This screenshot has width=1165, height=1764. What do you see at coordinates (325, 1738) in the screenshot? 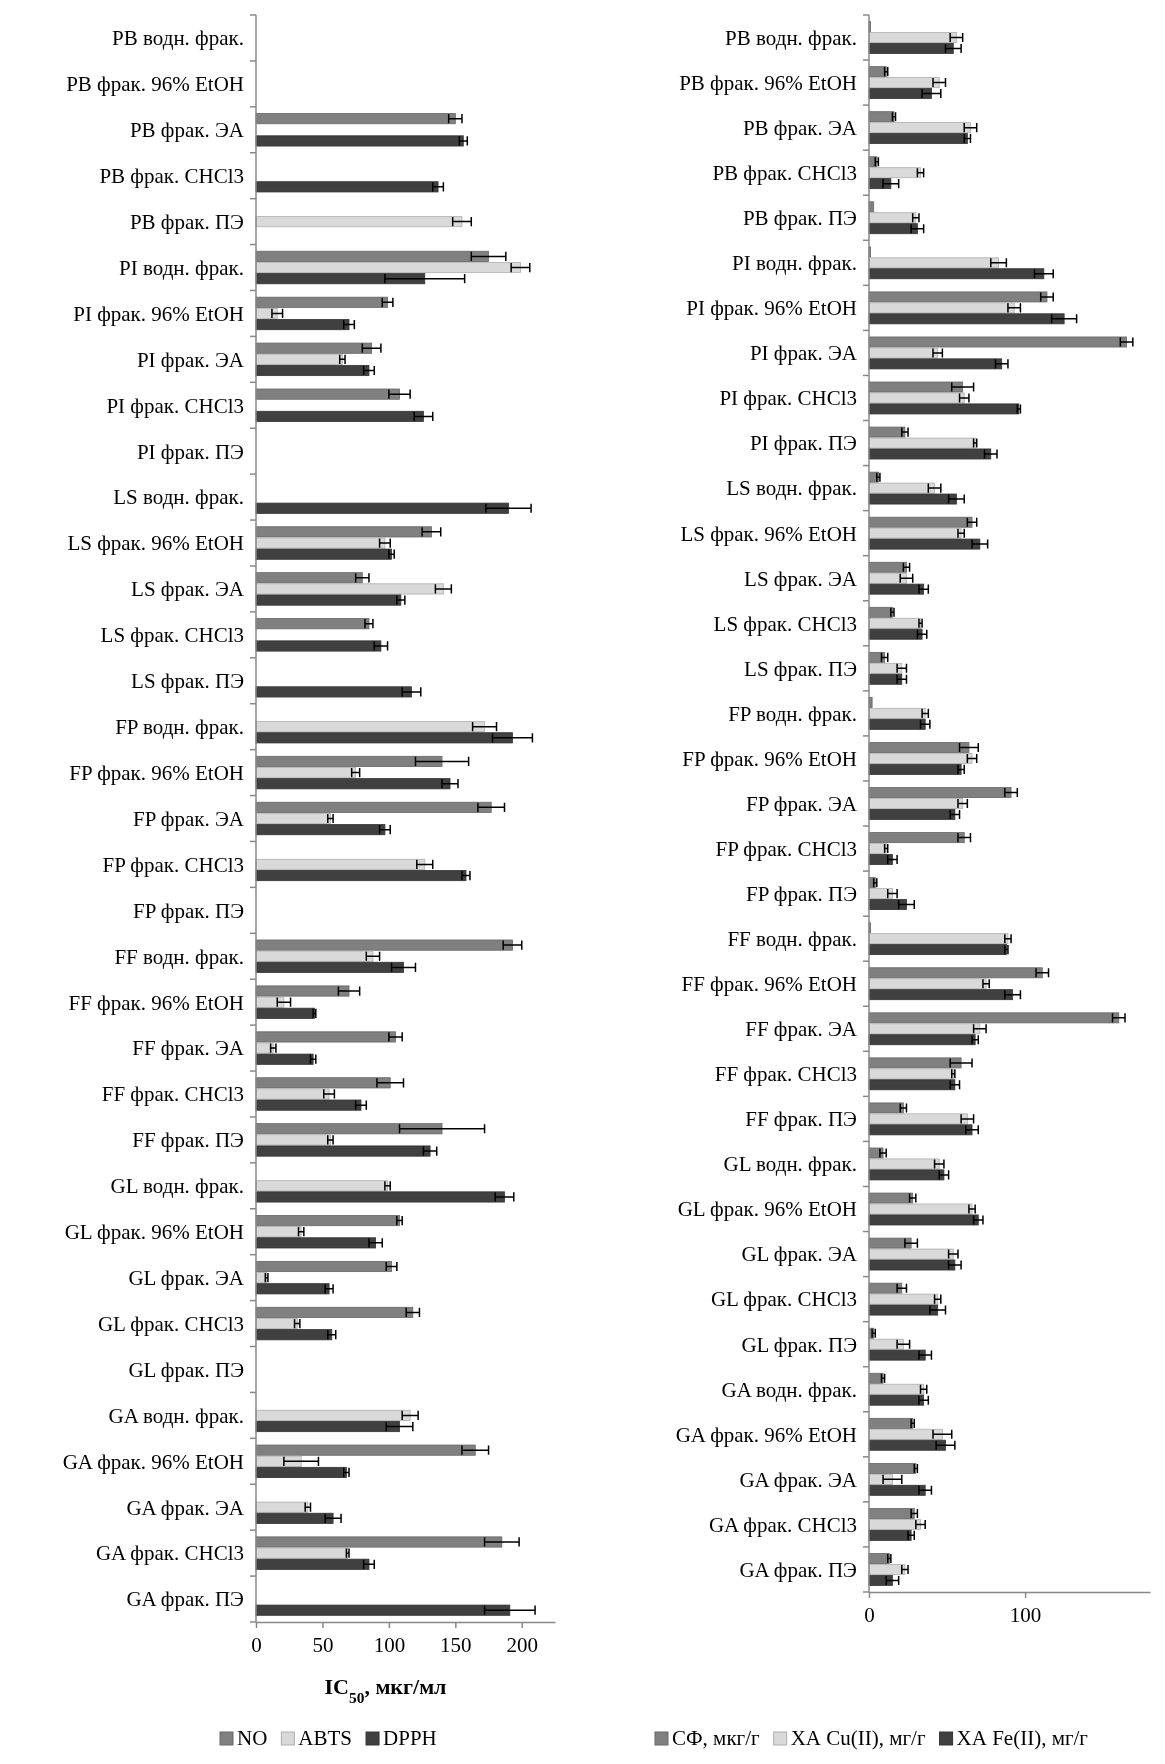
I see `legend-label: ABTS` at bounding box center [325, 1738].